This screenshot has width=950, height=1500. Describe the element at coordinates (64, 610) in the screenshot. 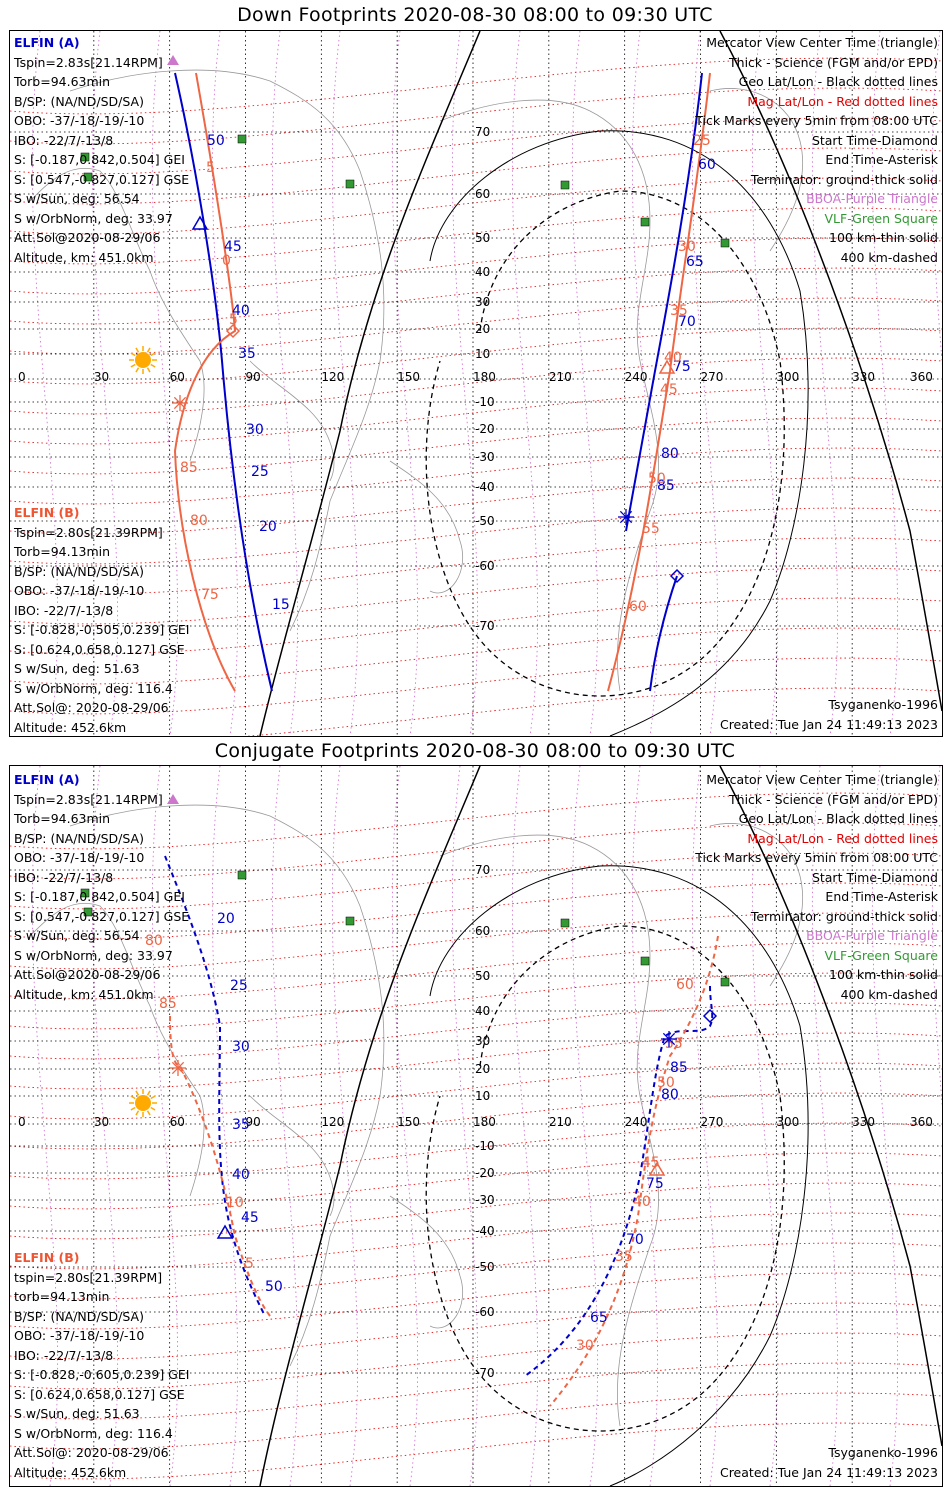

I see `elfin-b-info-line: IBO: -22/7/-13/8` at that location.